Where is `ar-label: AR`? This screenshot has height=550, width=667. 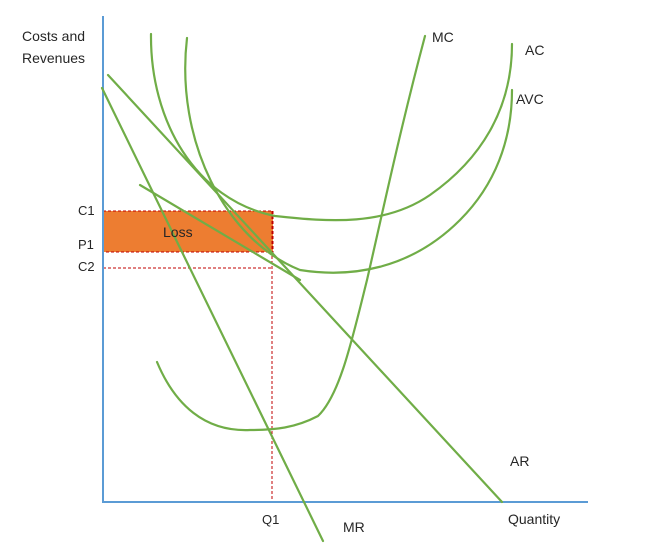
ar-label: AR is located at coordinates (519, 461).